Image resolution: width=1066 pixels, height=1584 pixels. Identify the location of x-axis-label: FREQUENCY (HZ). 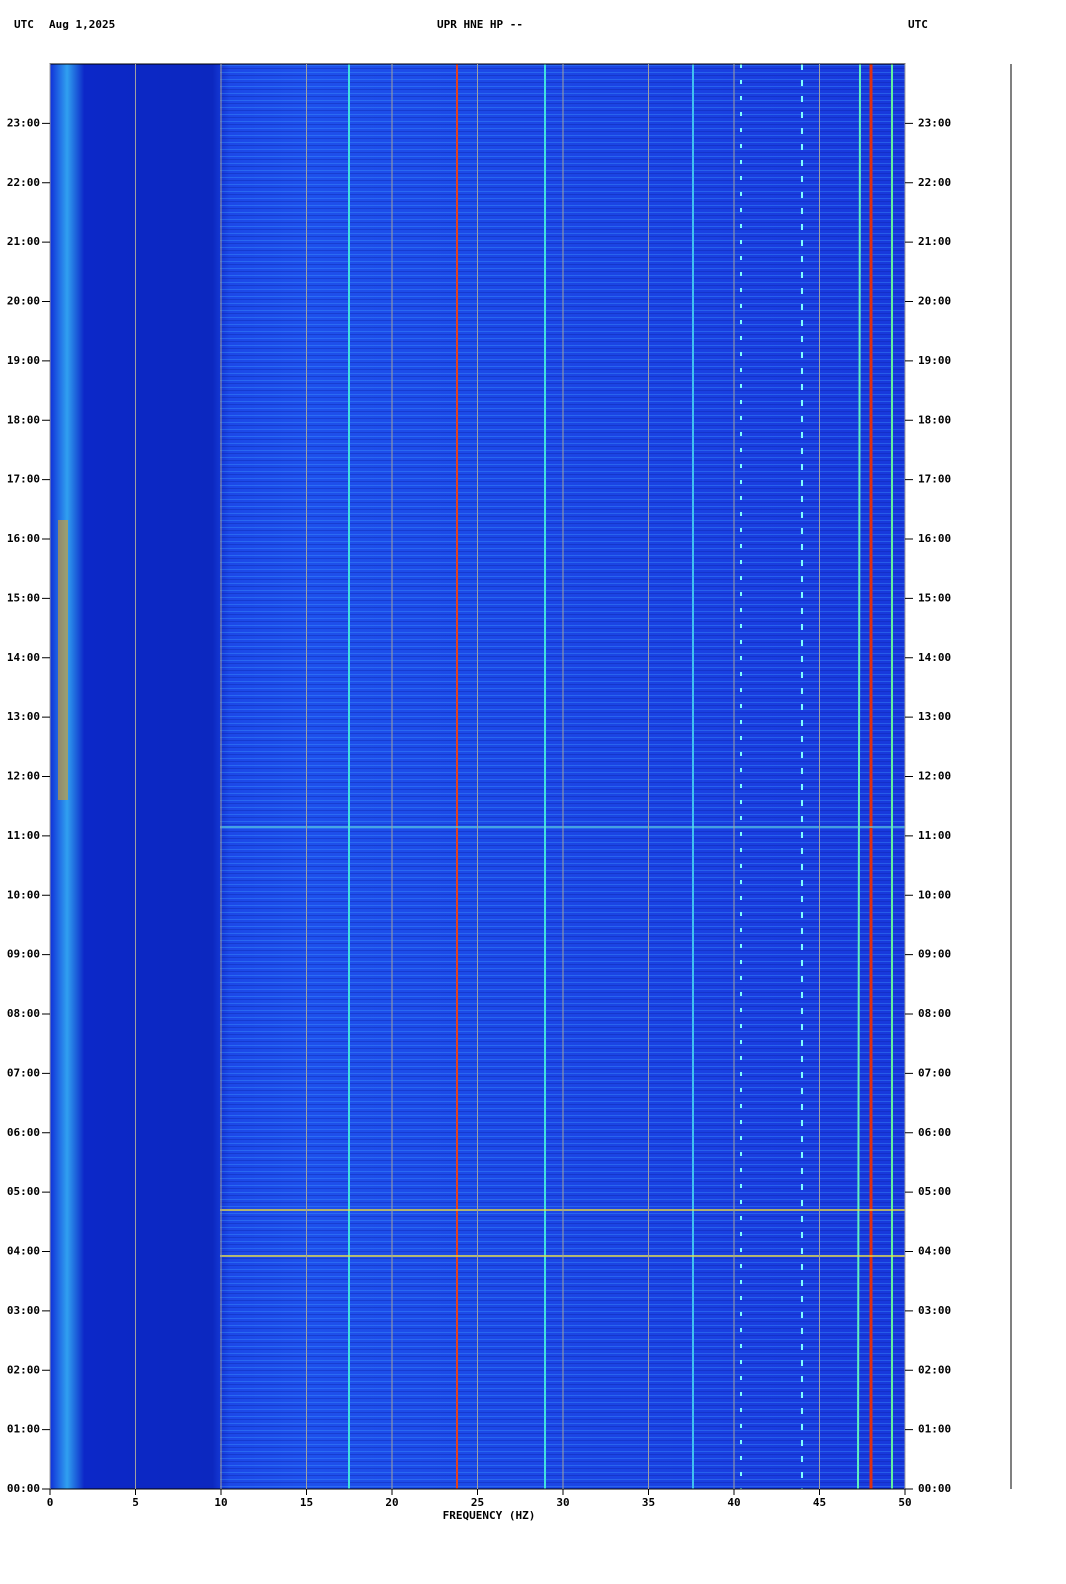
(489, 1515).